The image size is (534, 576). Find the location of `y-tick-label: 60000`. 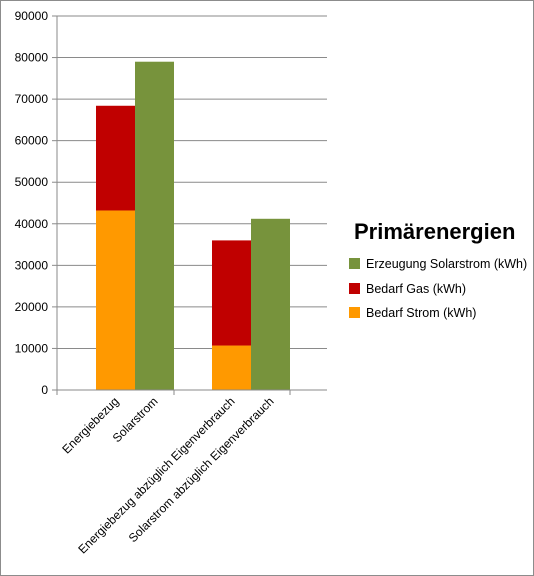

y-tick-label: 60000 is located at coordinates (32, 141).